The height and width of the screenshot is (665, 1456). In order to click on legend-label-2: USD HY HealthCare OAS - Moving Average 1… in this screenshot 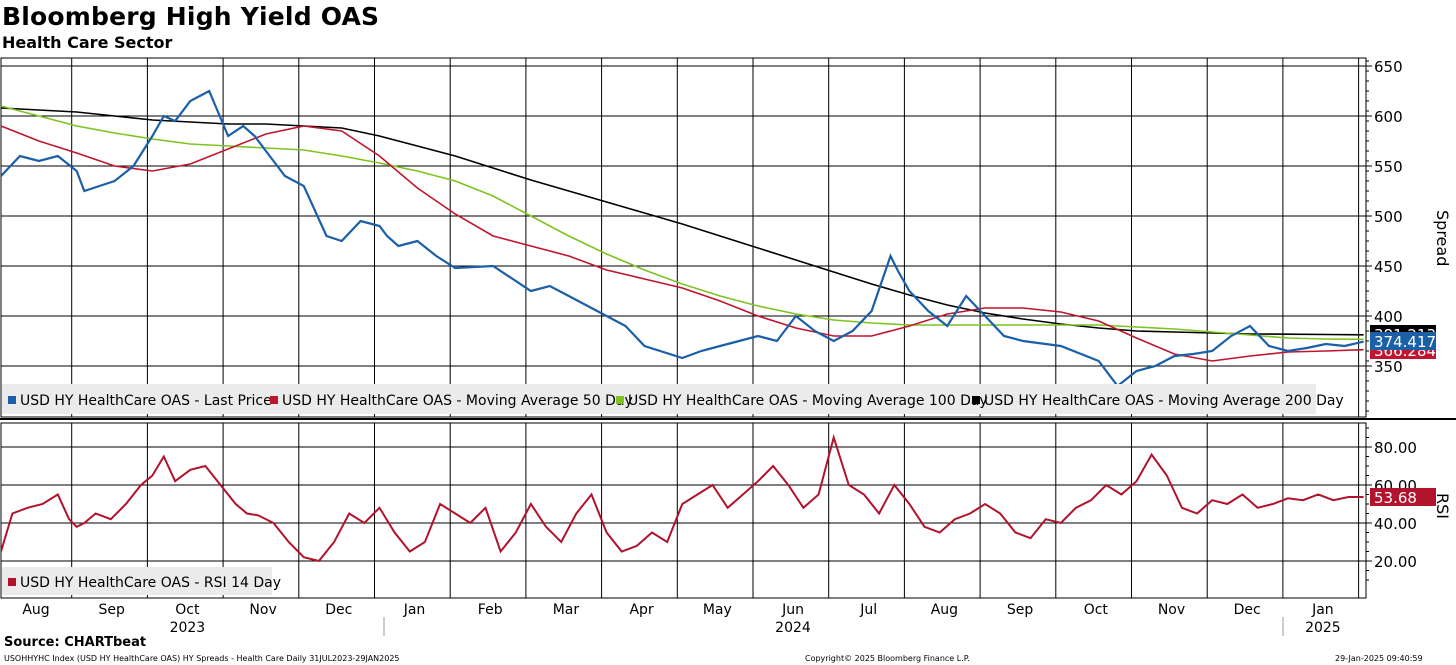, I will do `click(808, 401)`.